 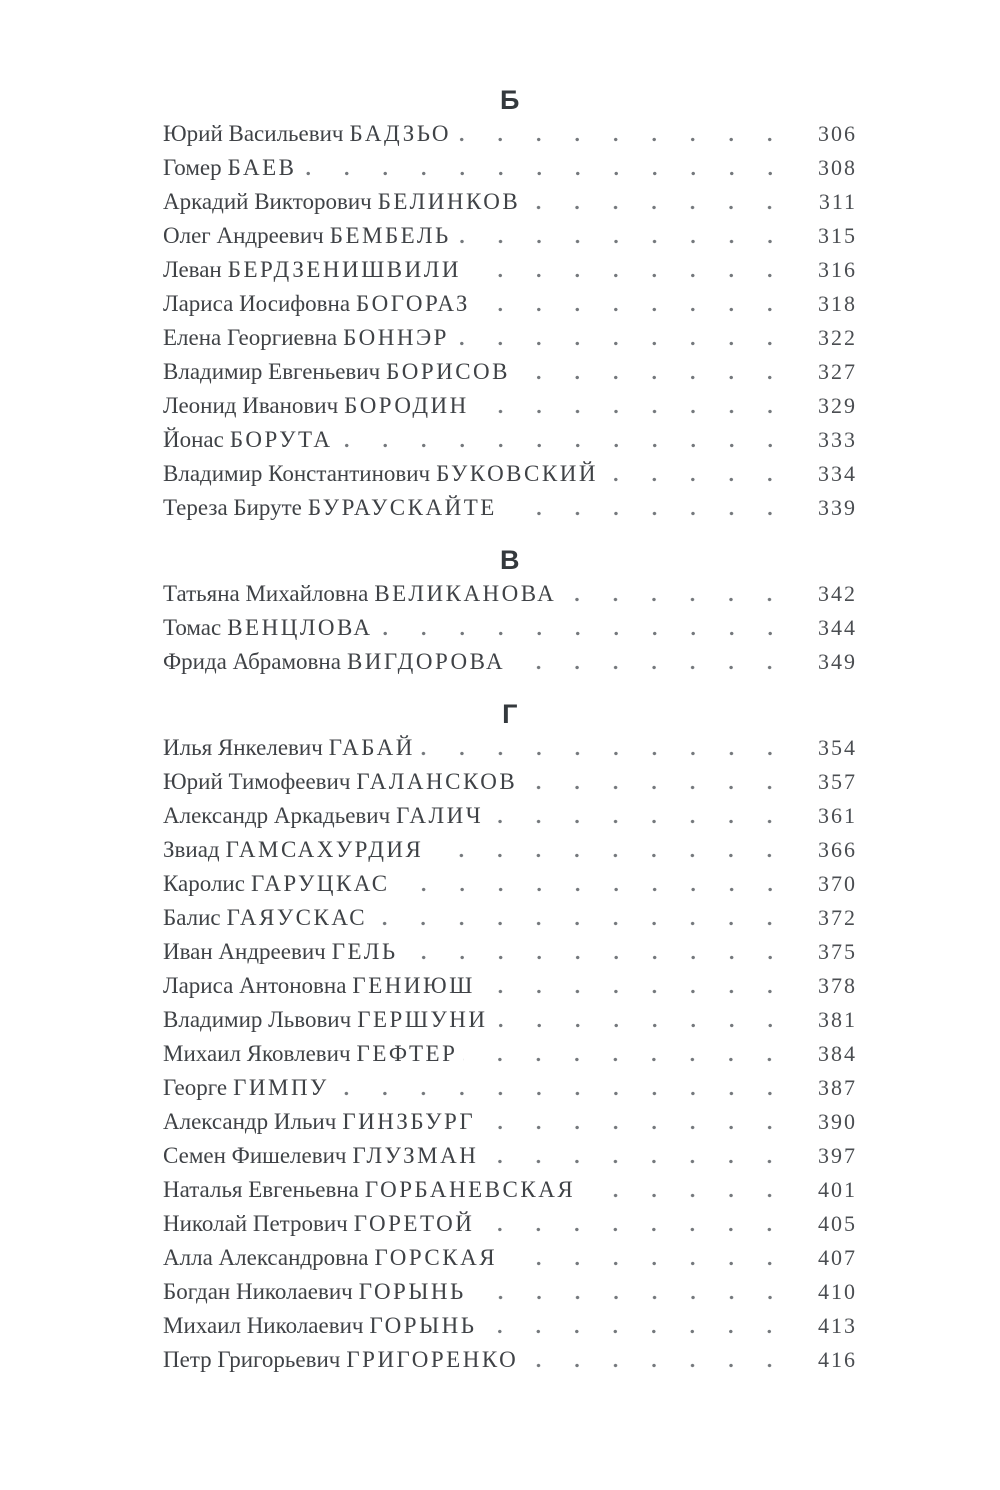 I want to click on entry-surname: ГОРБАНЕВСКАЯ, so click(x=470, y=1189).